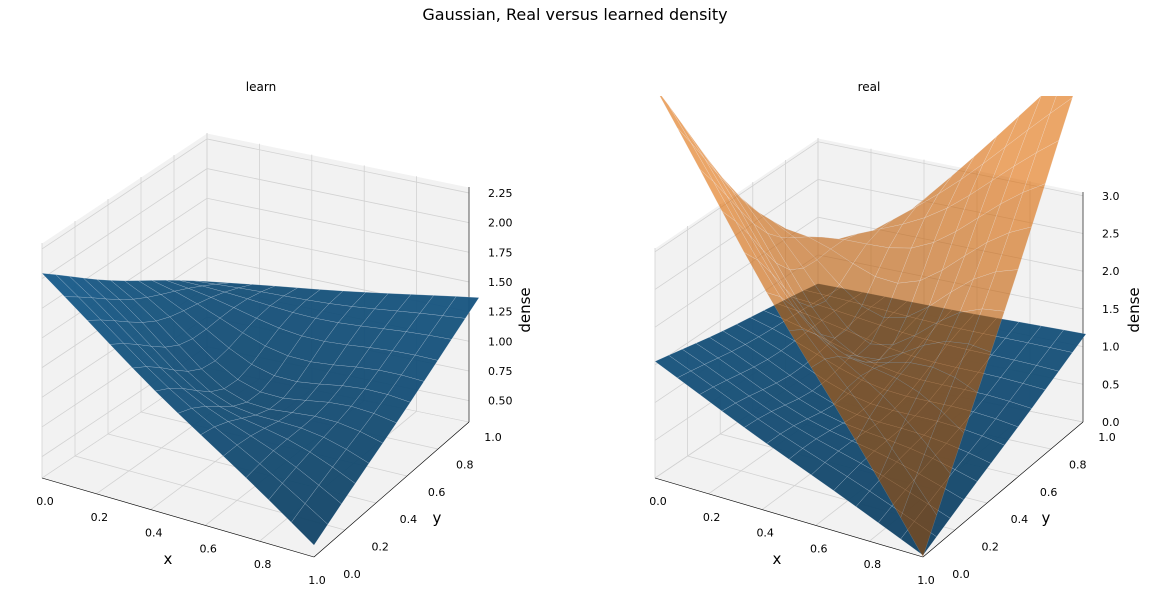 The width and height of the screenshot is (1150, 611). What do you see at coordinates (500, 401) in the screenshot?
I see `z-tick-label: 0.50` at bounding box center [500, 401].